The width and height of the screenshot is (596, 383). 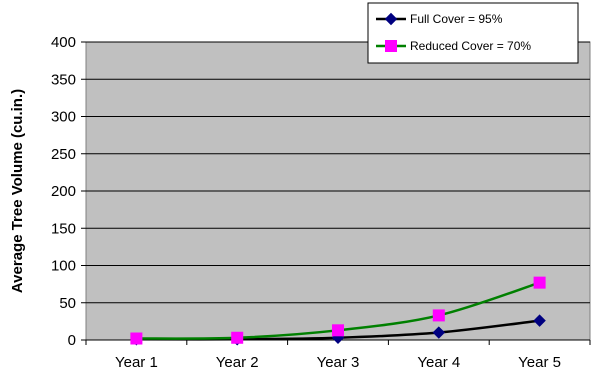 I want to click on series-group, so click(x=338, y=311).